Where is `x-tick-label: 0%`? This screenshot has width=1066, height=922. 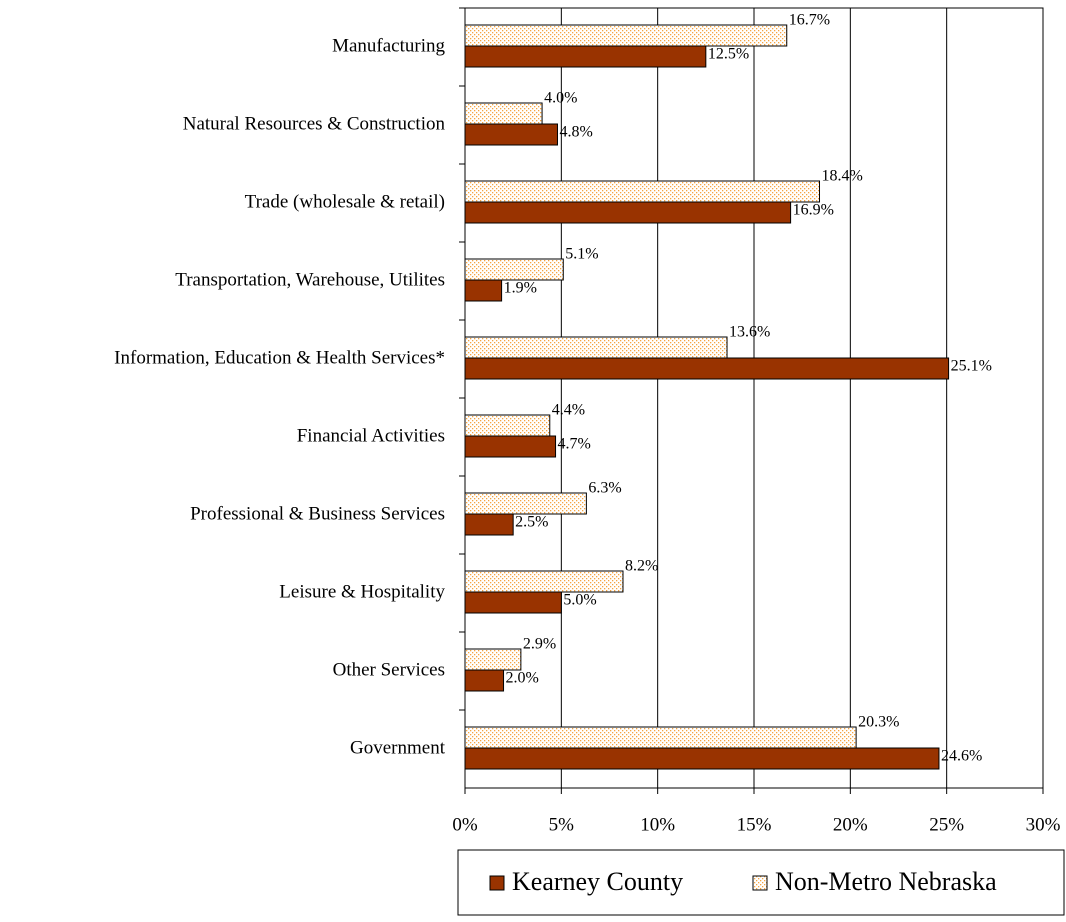 x-tick-label: 0% is located at coordinates (465, 824).